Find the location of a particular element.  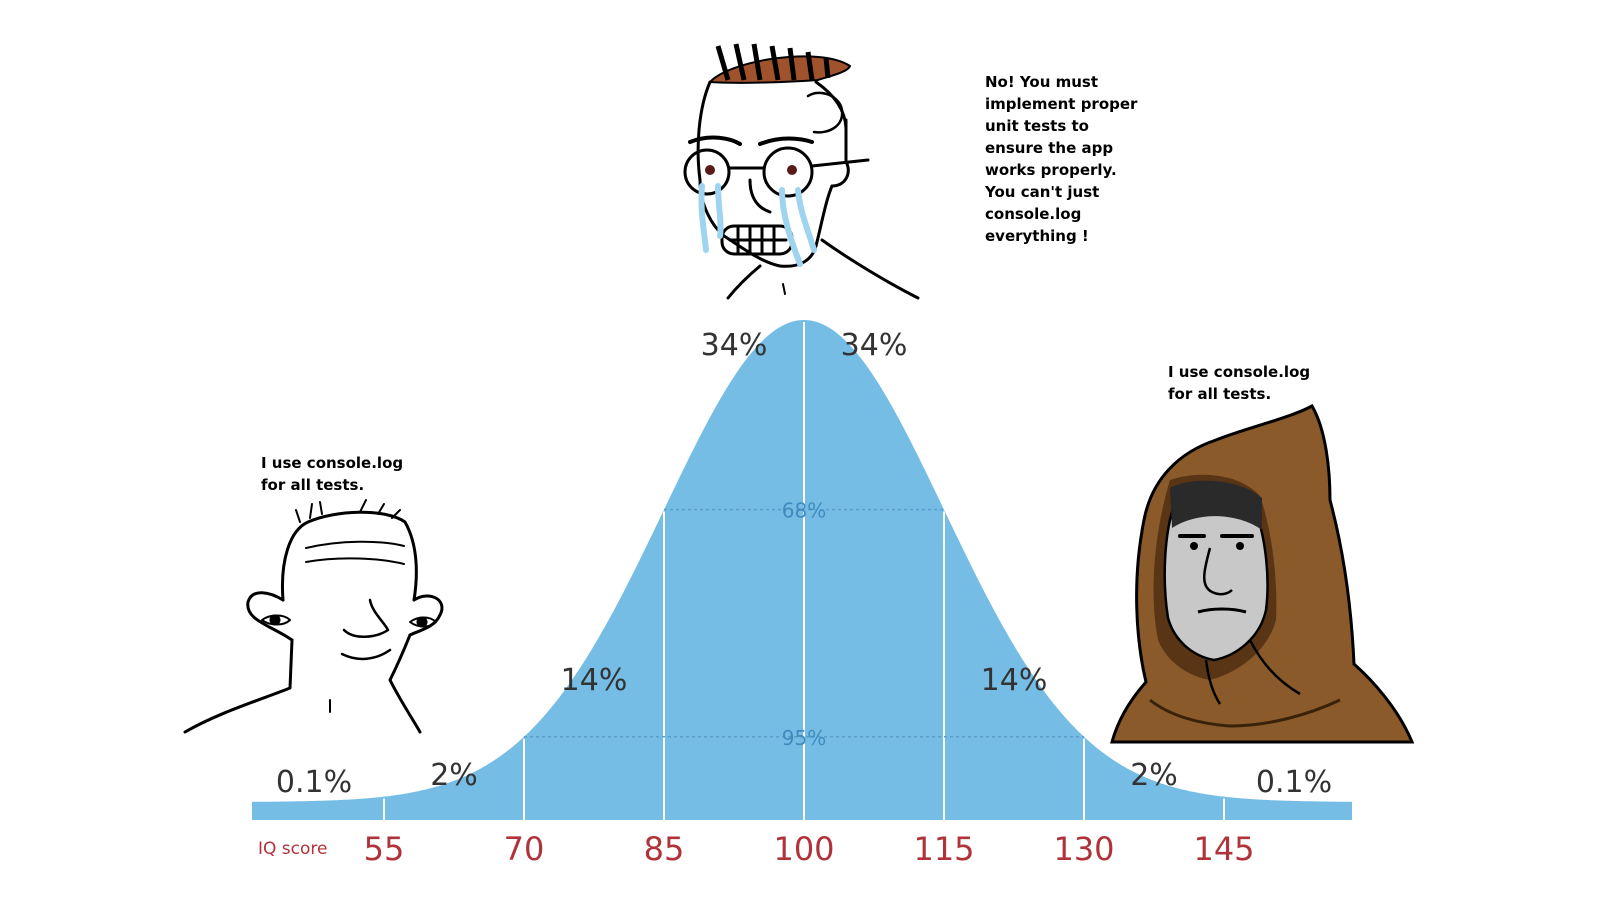

region-label-2: 14% is located at coordinates (594, 680).